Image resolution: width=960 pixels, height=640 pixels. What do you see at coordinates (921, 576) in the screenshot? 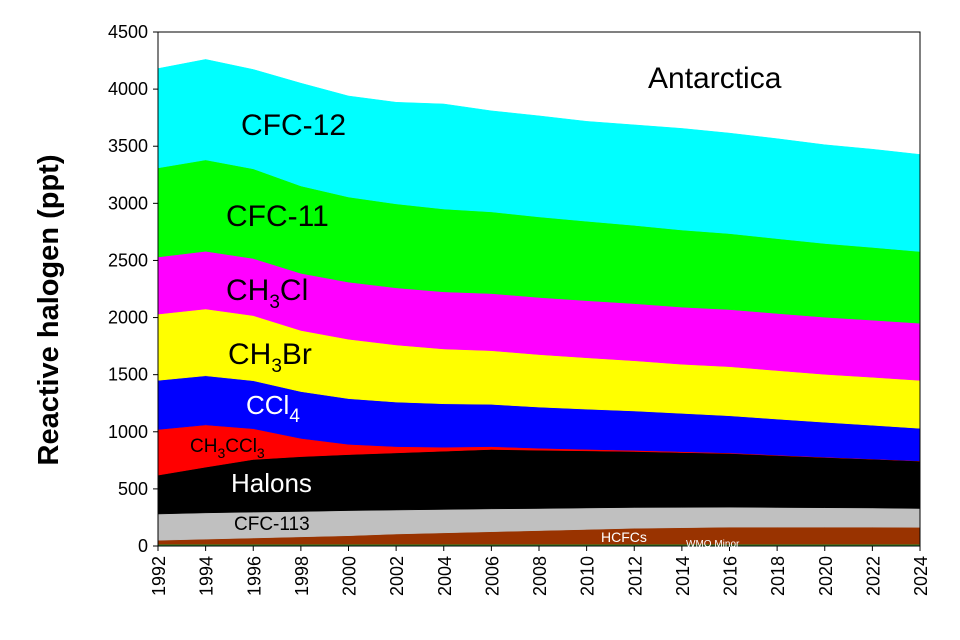
I see `x-tick-label: 2024` at bounding box center [921, 576].